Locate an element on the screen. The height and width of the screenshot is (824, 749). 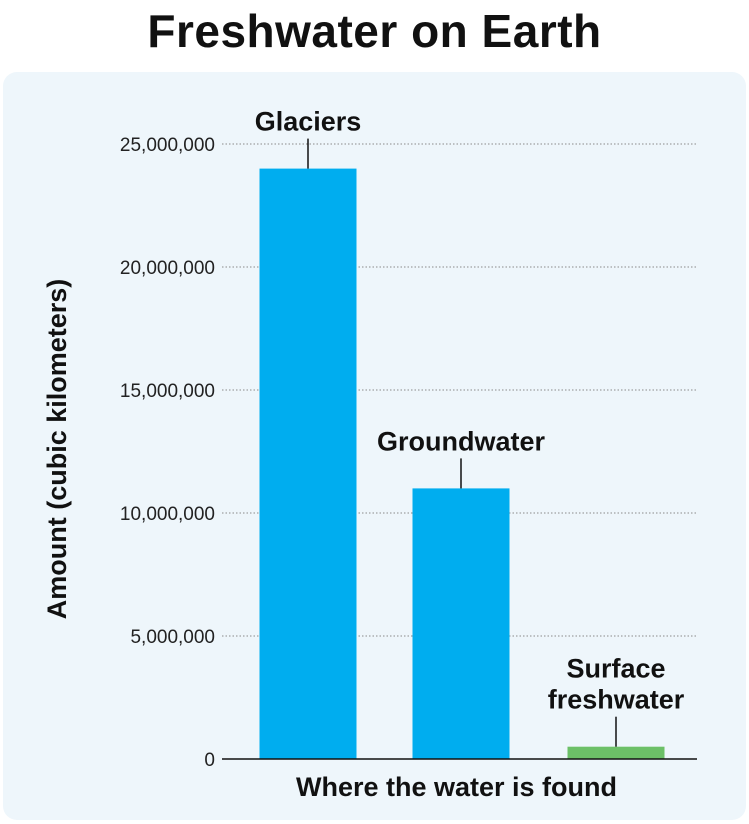
y-axis-title: Amount (cubic kilometers) is located at coordinates (57, 449).